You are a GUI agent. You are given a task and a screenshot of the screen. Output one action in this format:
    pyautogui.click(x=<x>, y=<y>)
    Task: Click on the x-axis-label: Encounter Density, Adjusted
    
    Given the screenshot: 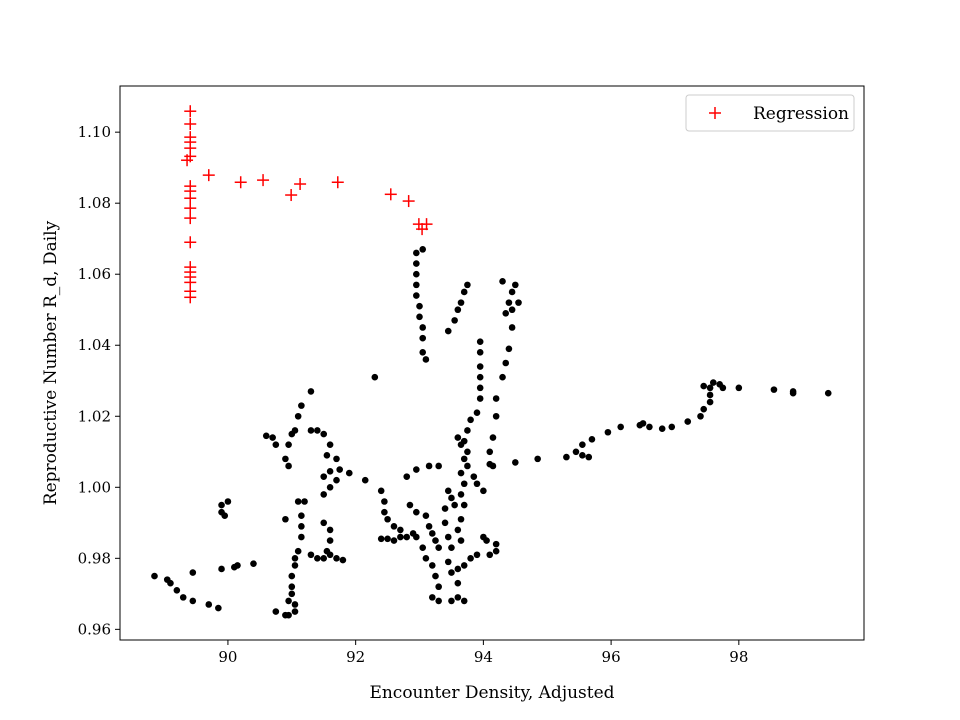 What is the action you would take?
    pyautogui.click(x=491, y=693)
    